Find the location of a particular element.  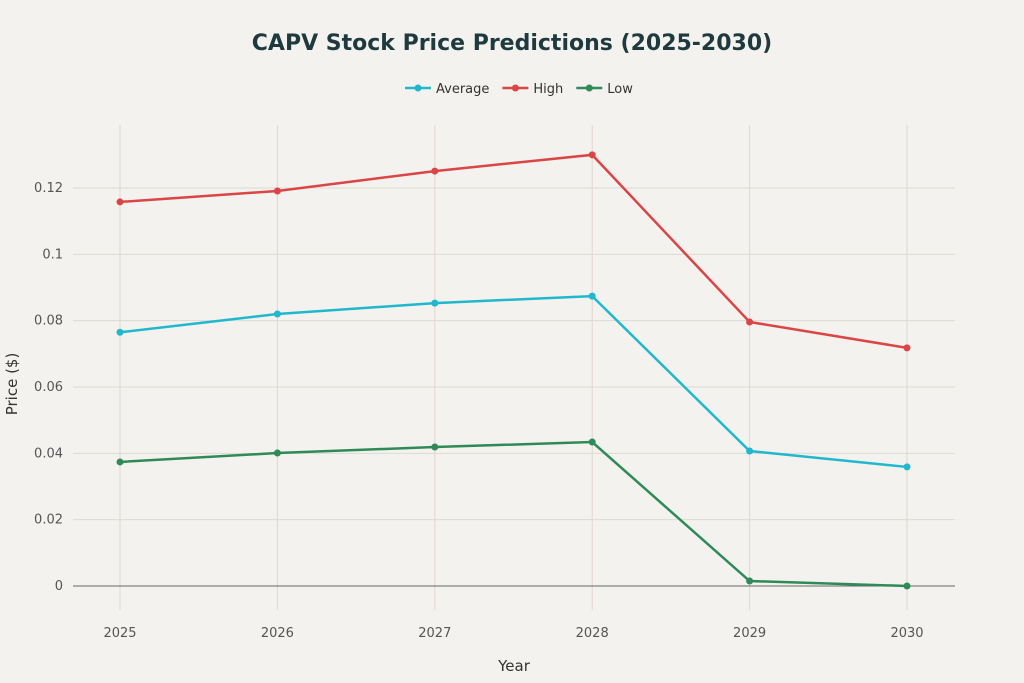

x-tick-label: 2028 is located at coordinates (592, 633).